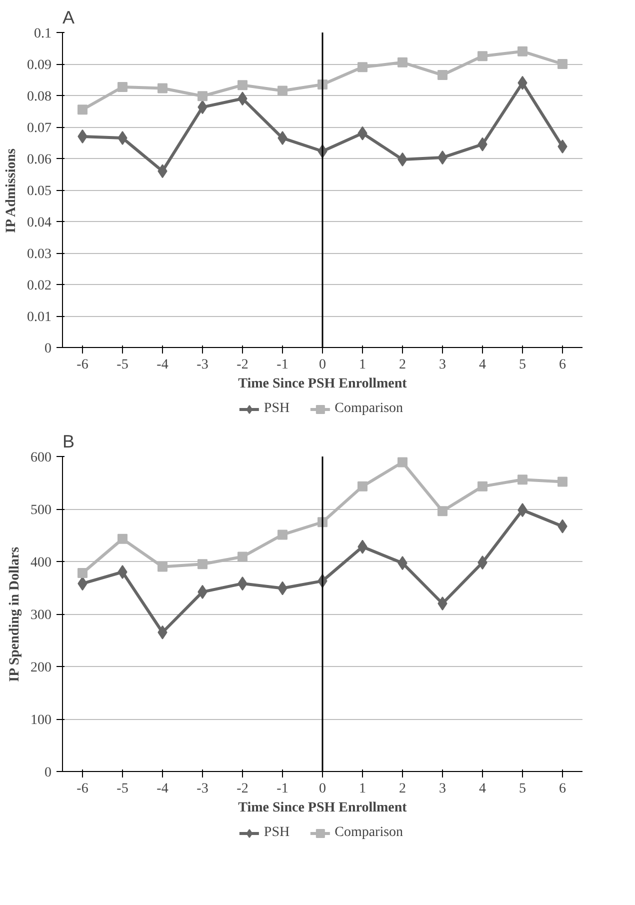  I want to click on y-tick-label: 500, so click(41, 510).